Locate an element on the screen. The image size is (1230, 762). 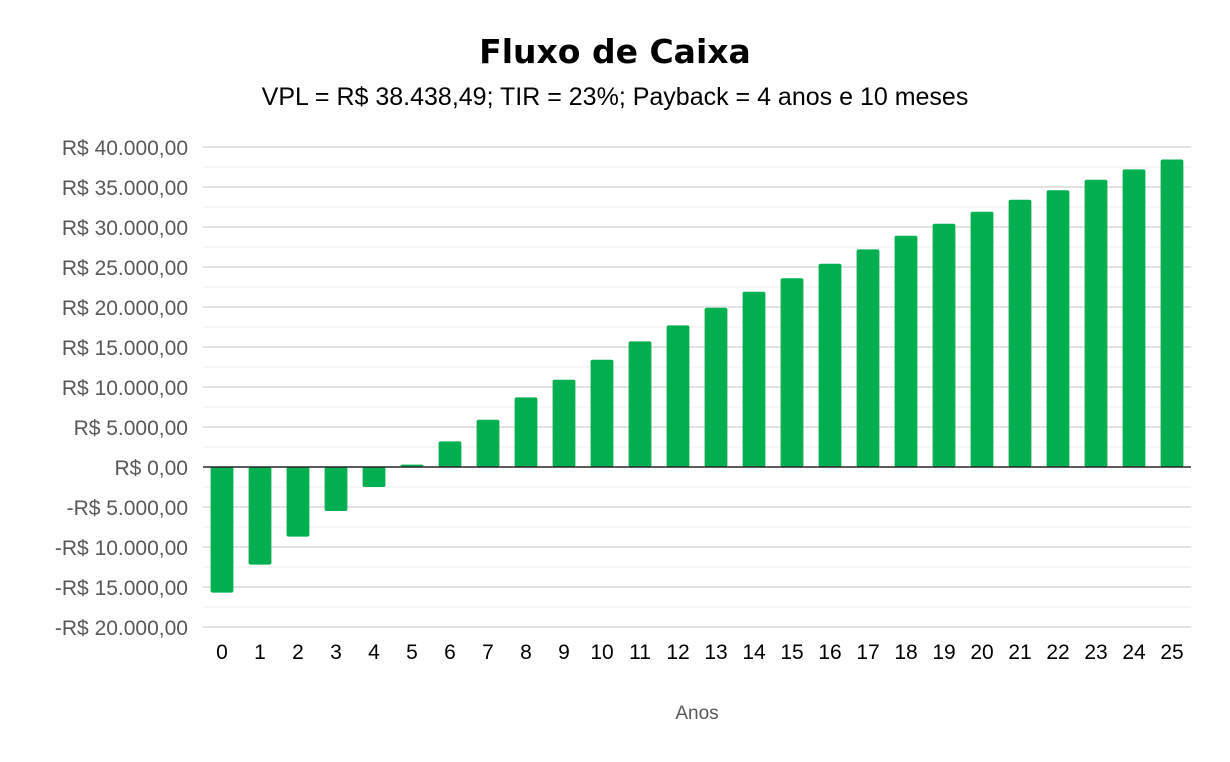
x-tick-label: 22 is located at coordinates (1057, 652).